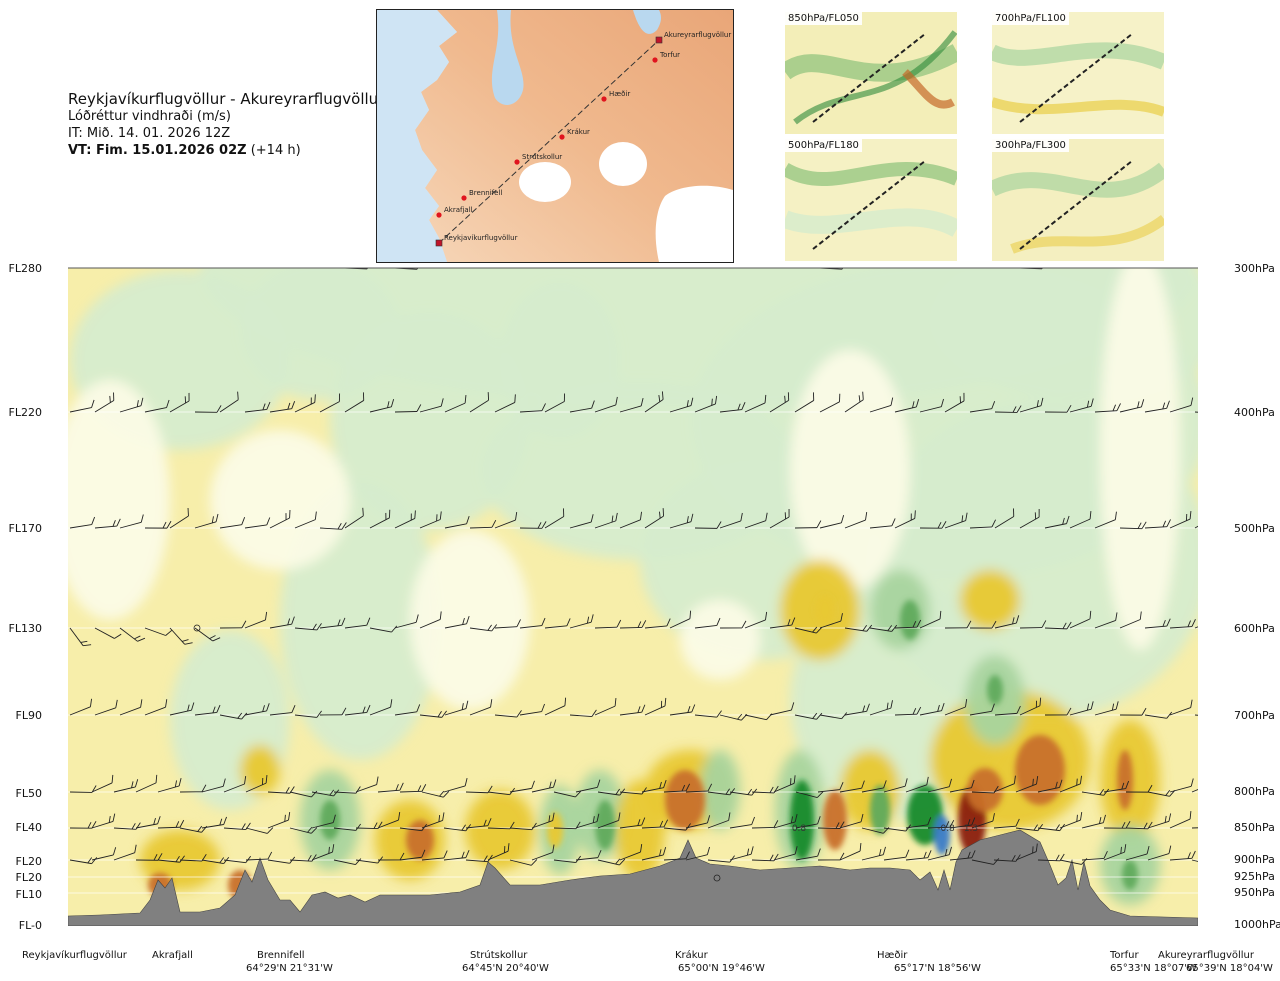 The width and height of the screenshot is (1280, 981). What do you see at coordinates (1254, 876) in the screenshot?
I see `hpa-label: 925hPa` at bounding box center [1254, 876].